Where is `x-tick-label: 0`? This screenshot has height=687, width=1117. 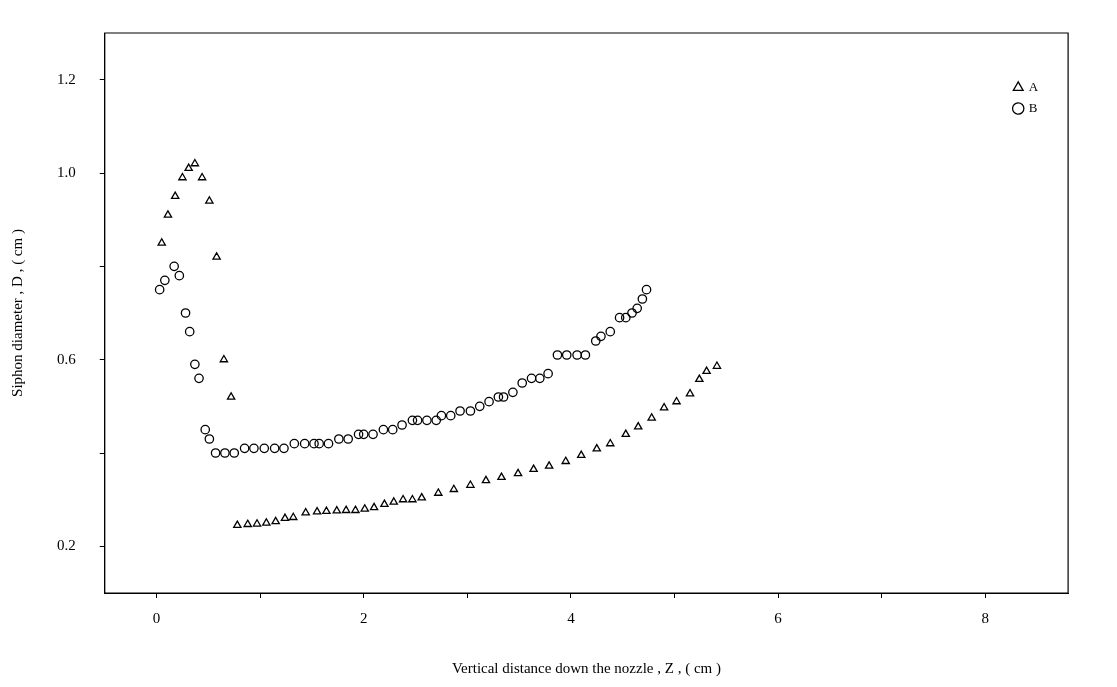 x-tick-label: 0 is located at coordinates (156, 617).